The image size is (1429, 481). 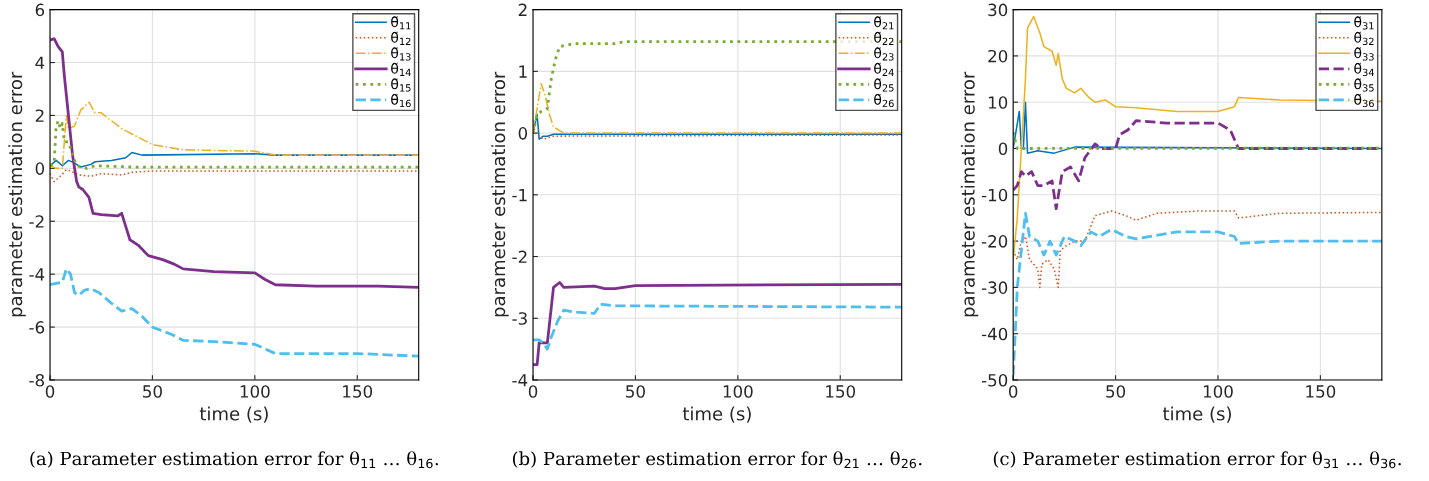 I want to click on legend-label: θ̃$_{31}$, so click(x=1364, y=23).